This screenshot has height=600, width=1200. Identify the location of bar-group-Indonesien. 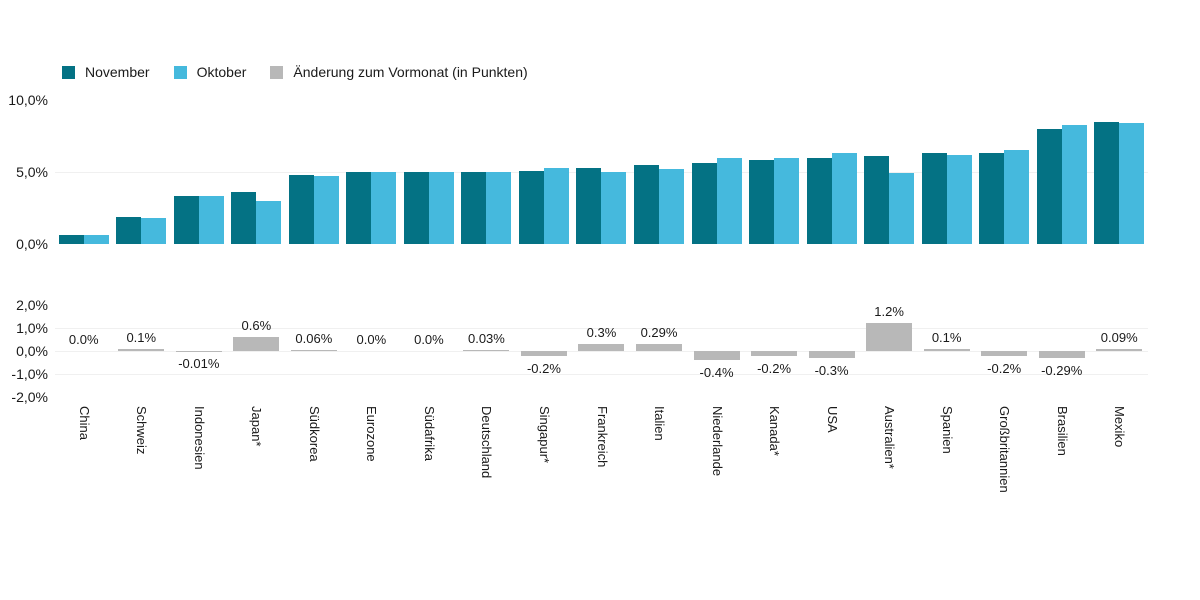
(199, 172).